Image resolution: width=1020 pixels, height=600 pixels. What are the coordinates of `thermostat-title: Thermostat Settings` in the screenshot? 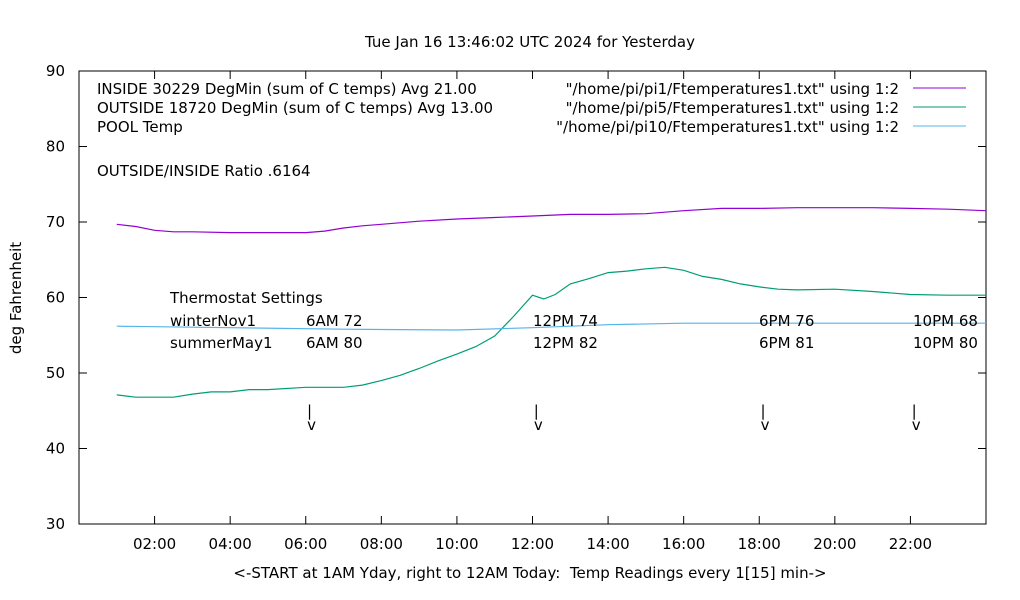 It's located at (246, 298).